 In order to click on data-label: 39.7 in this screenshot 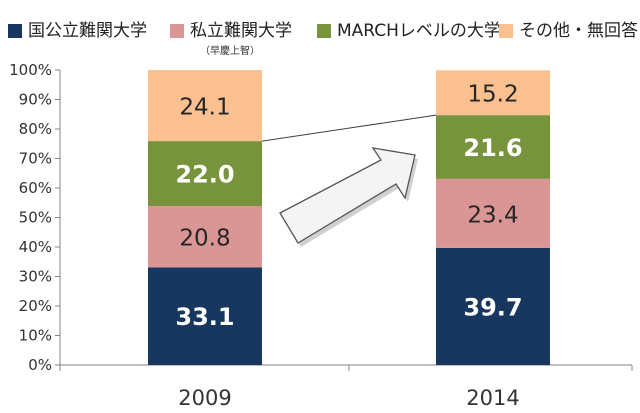, I will do `click(492, 307)`.